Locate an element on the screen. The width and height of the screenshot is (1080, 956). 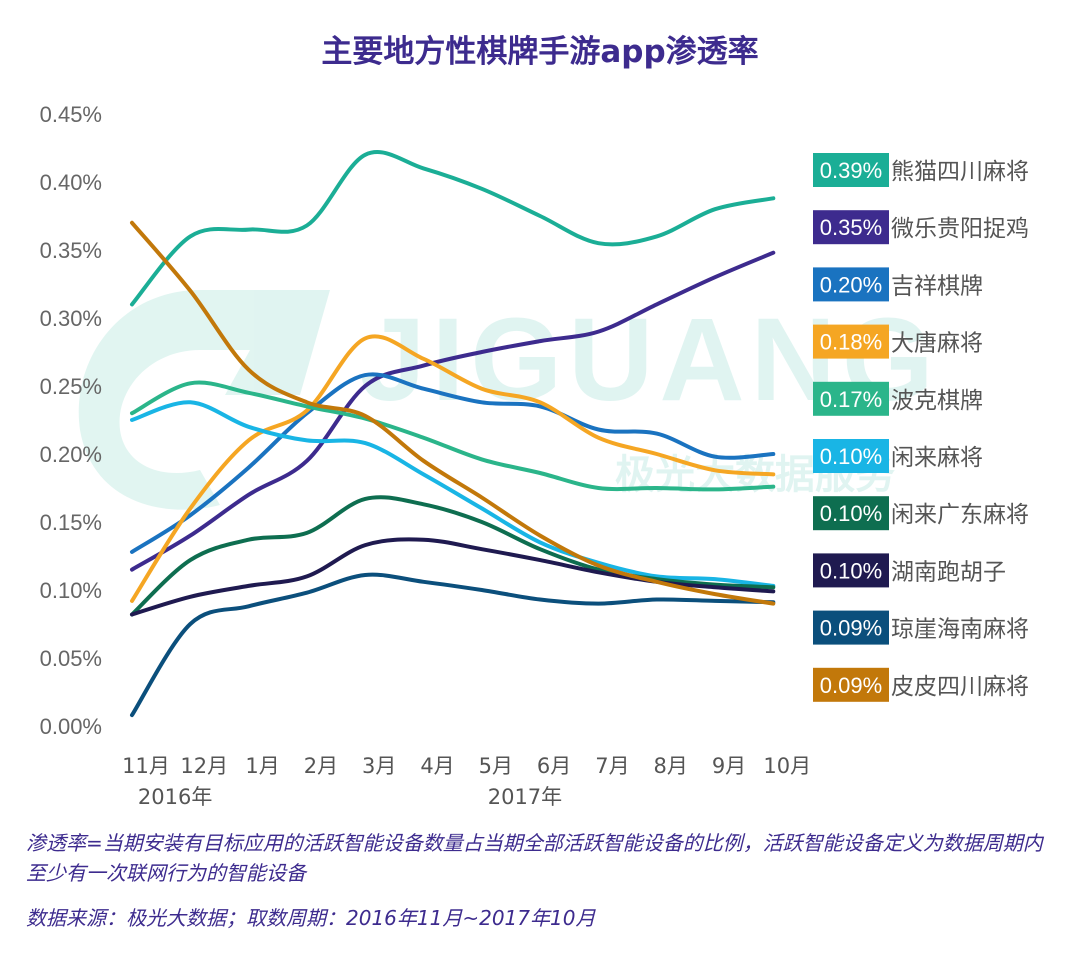
y-tick-label: 0.10% is located at coordinates (71, 590).